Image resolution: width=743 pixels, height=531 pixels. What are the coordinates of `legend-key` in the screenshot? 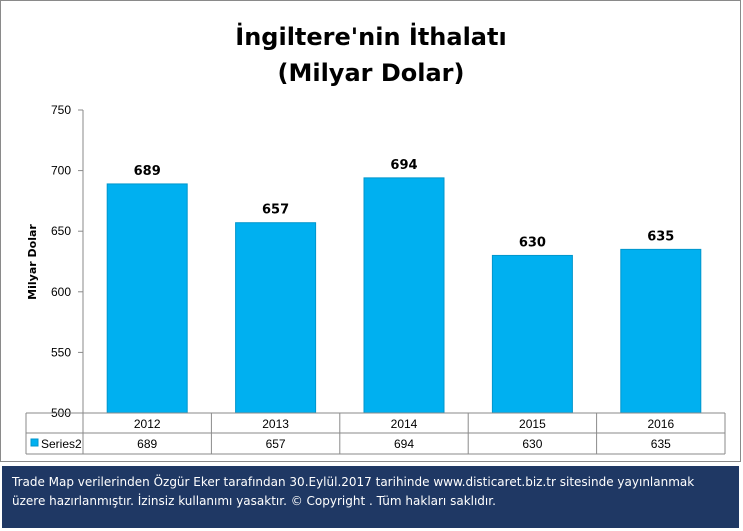 It's located at (34, 442).